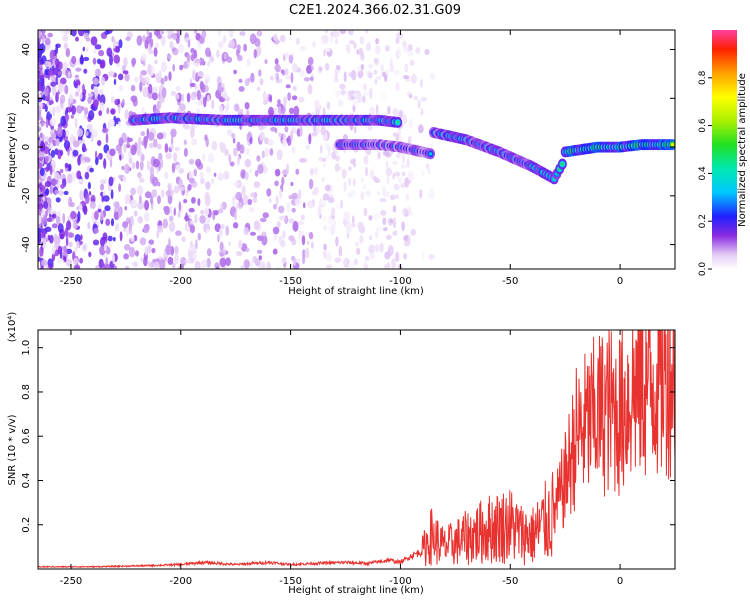  What do you see at coordinates (265, 120) in the screenshot?
I see `spectral-ridge` at bounding box center [265, 120].